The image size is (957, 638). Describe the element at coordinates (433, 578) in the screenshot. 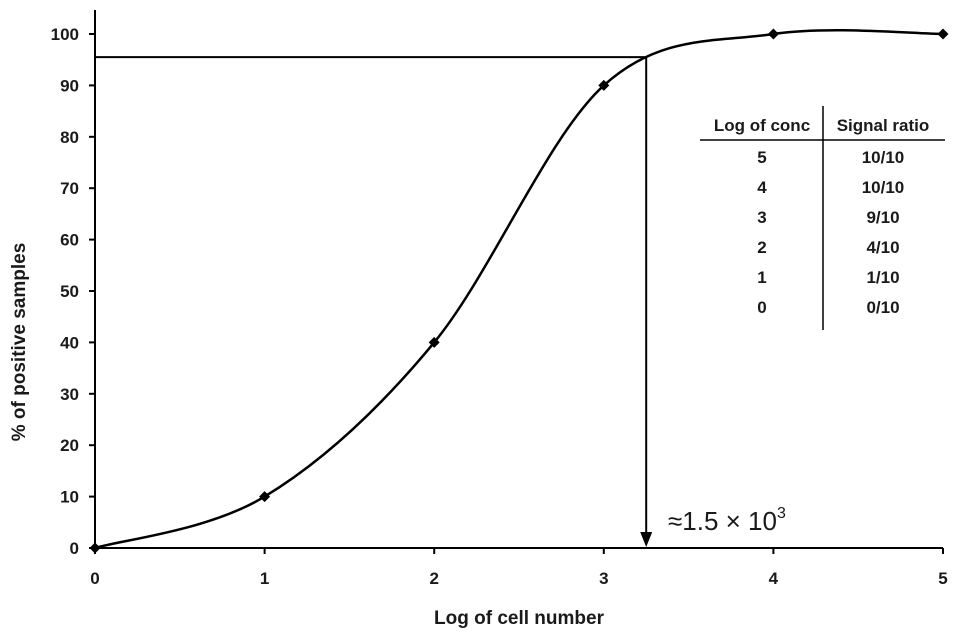

I see `x-tick-label: 2` at that location.